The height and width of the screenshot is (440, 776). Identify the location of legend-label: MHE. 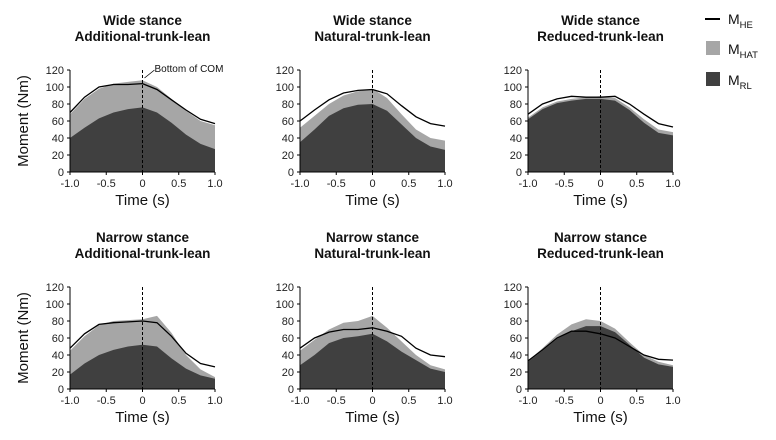
(740, 21).